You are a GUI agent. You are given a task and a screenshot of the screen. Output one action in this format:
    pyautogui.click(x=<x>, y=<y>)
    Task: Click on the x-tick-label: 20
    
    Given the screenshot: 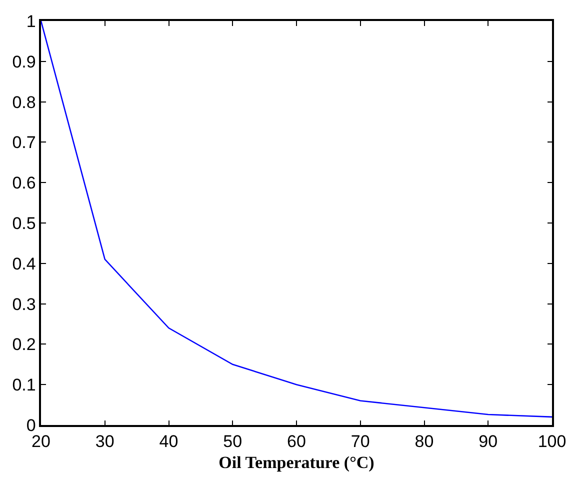 What is the action you would take?
    pyautogui.click(x=41, y=442)
    